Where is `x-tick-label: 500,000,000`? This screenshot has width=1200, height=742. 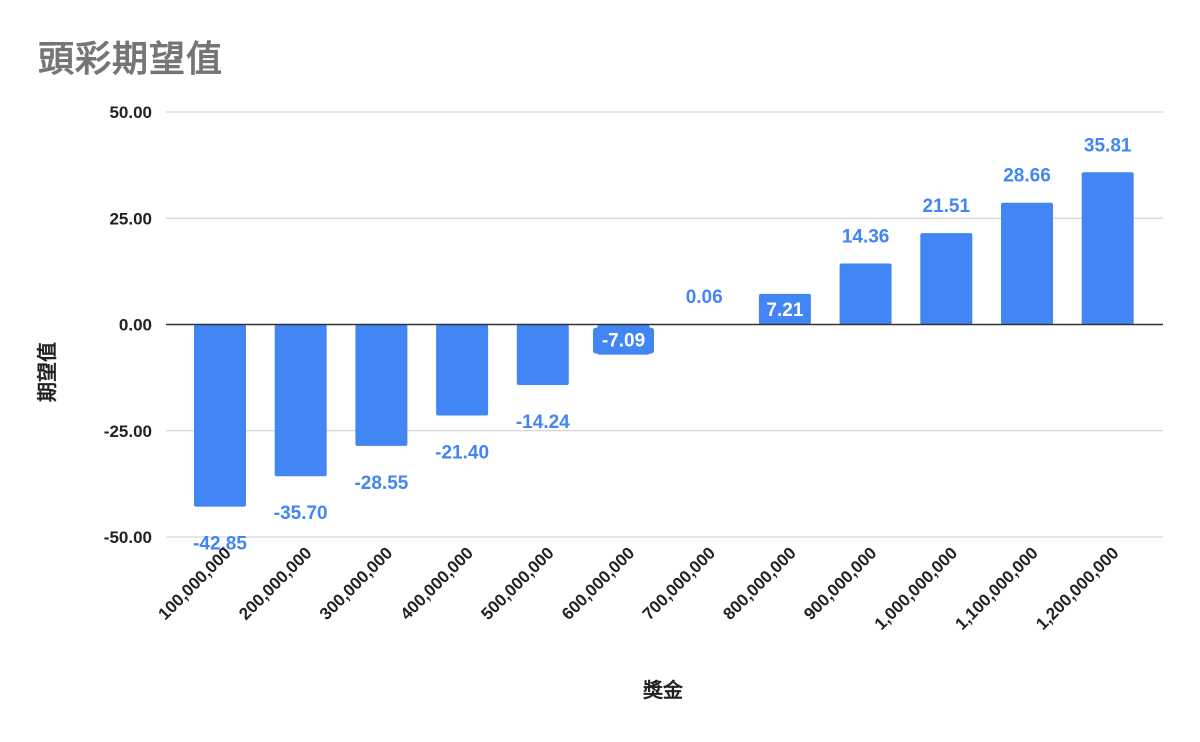
x-tick-label: 500,000,000 is located at coordinates (517, 583).